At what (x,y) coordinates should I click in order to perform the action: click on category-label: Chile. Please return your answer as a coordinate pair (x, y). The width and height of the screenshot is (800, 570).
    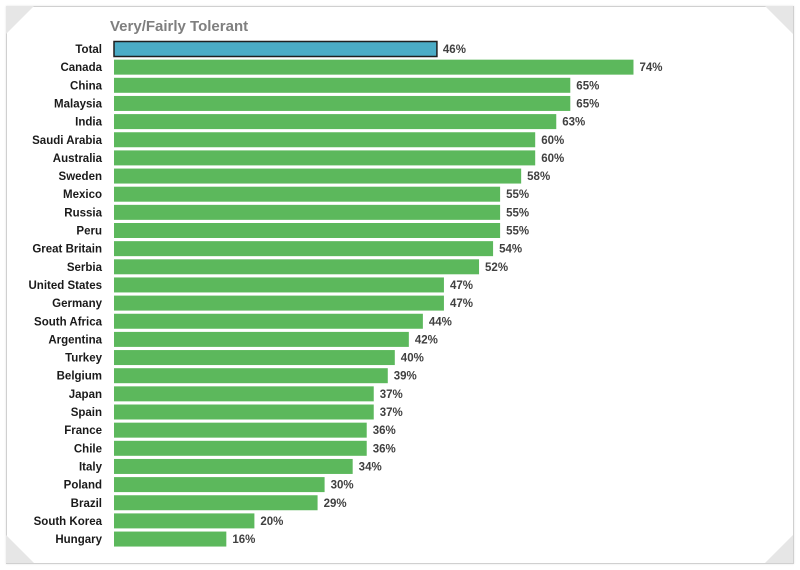
    Looking at the image, I should click on (88, 449).